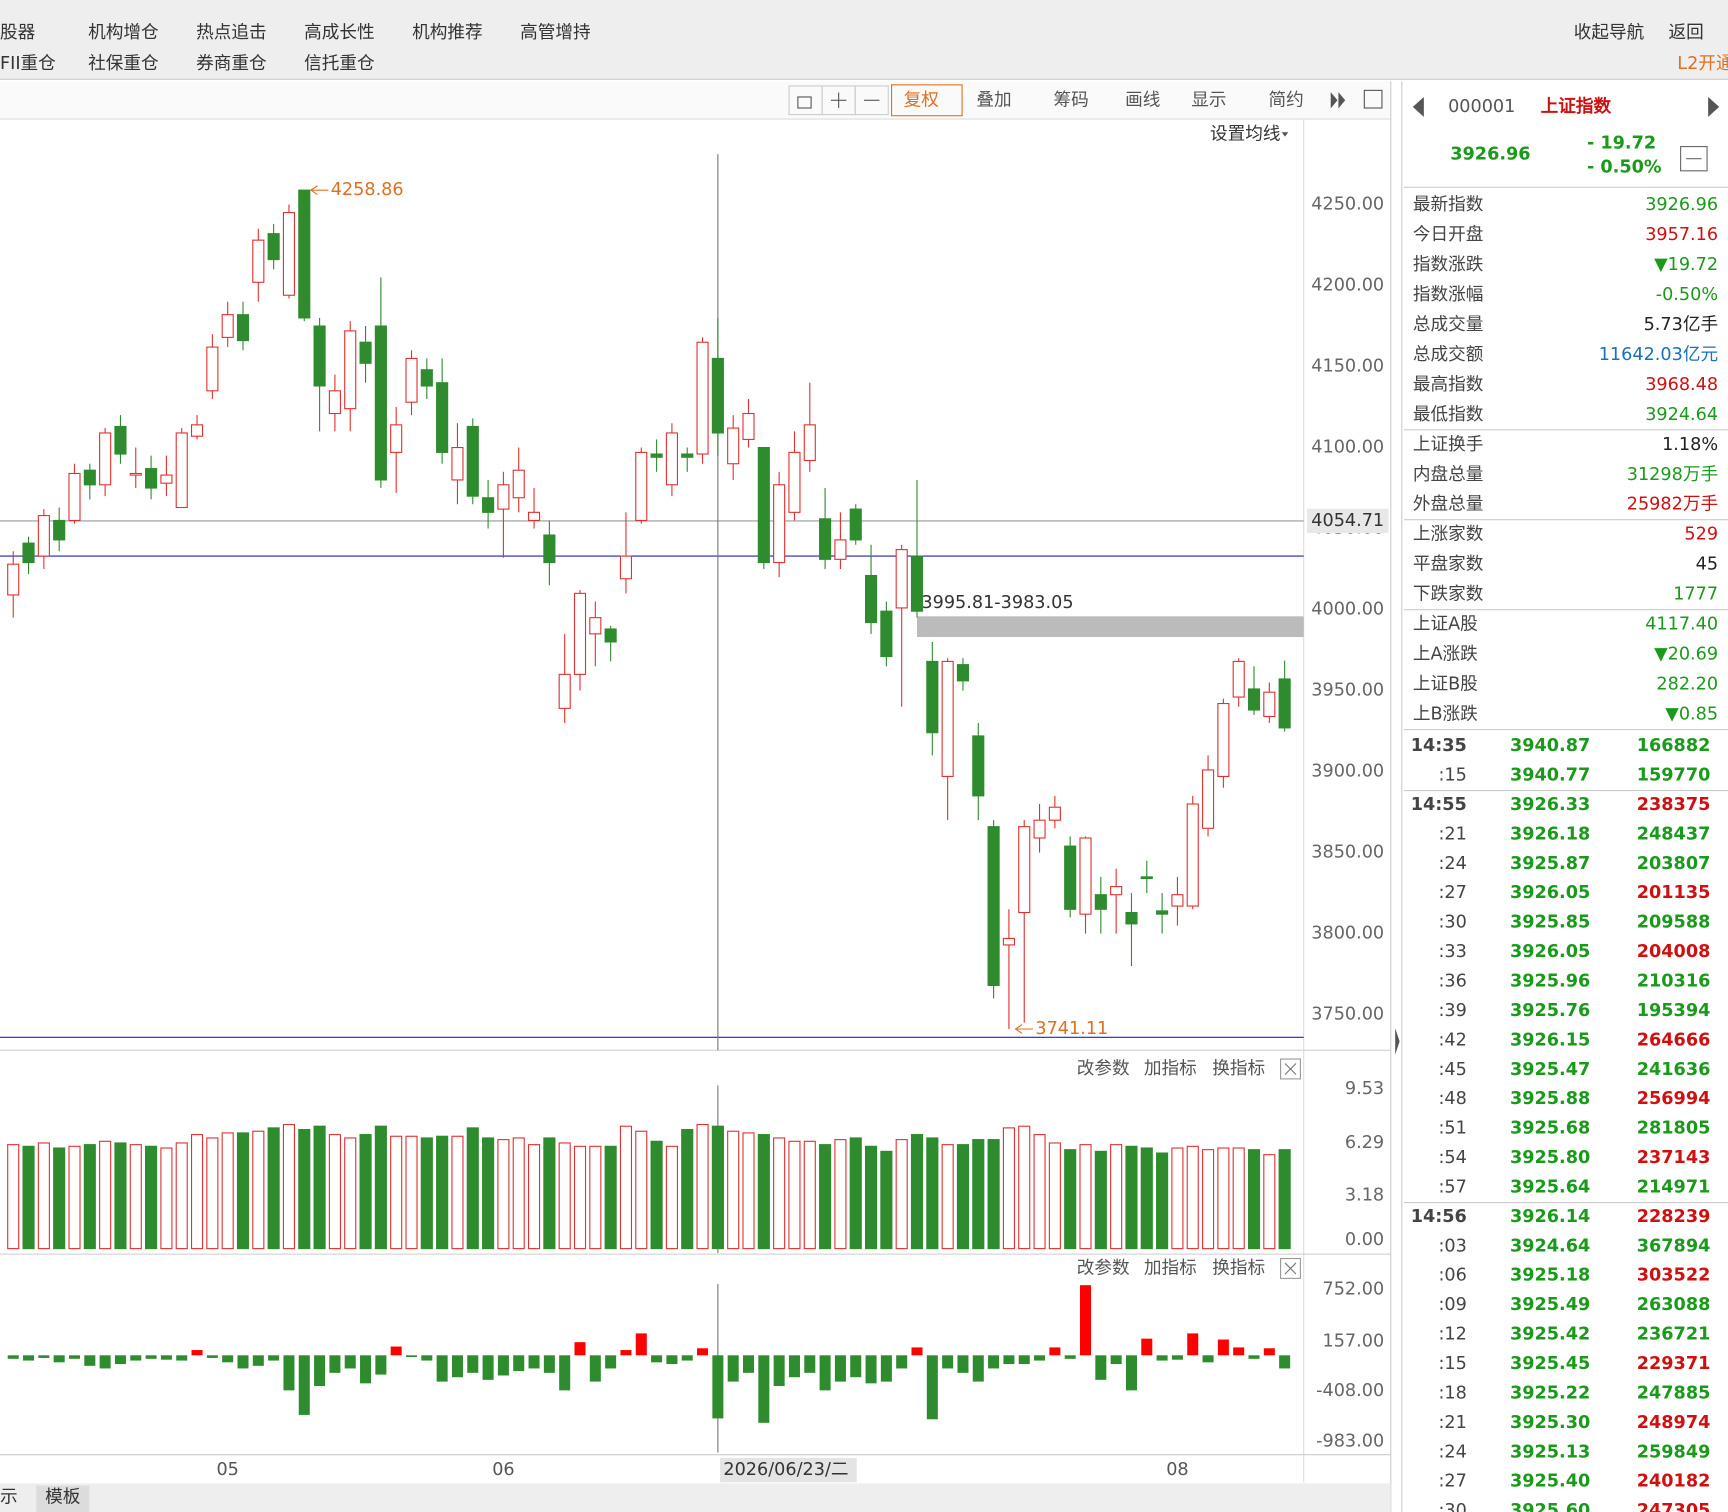 The image size is (1728, 1512). What do you see at coordinates (1702, 63) in the screenshot?
I see `l2-link: L2开通` at bounding box center [1702, 63].